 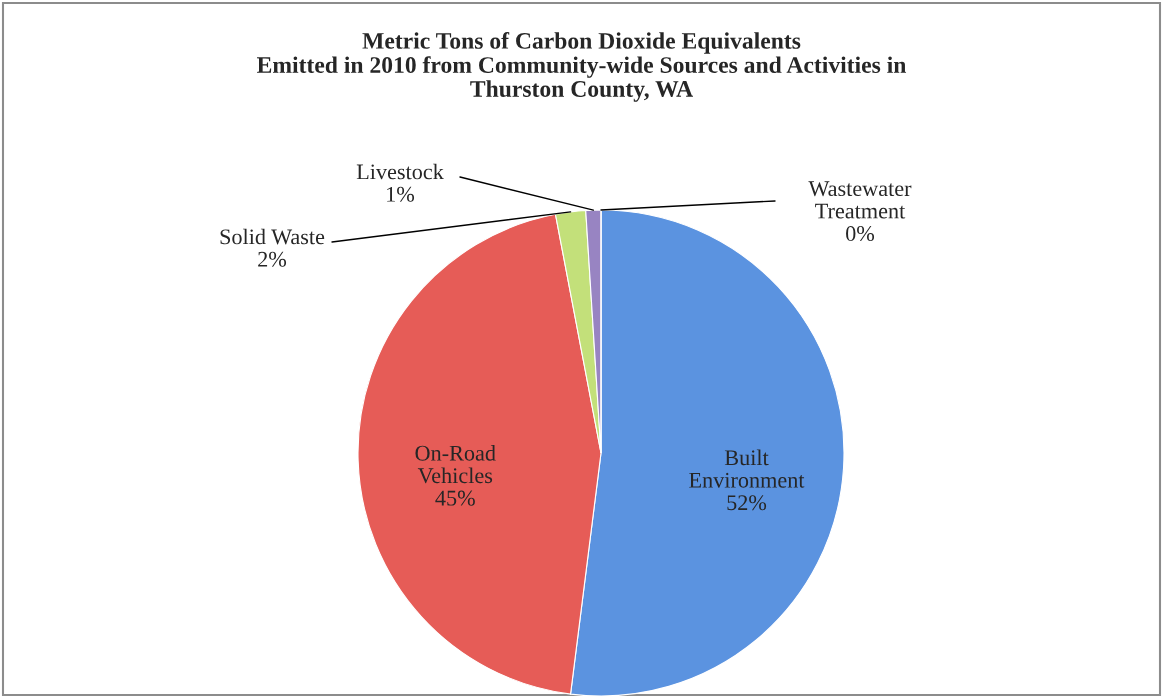 What do you see at coordinates (860, 234) in the screenshot?
I see `text: 0%` at bounding box center [860, 234].